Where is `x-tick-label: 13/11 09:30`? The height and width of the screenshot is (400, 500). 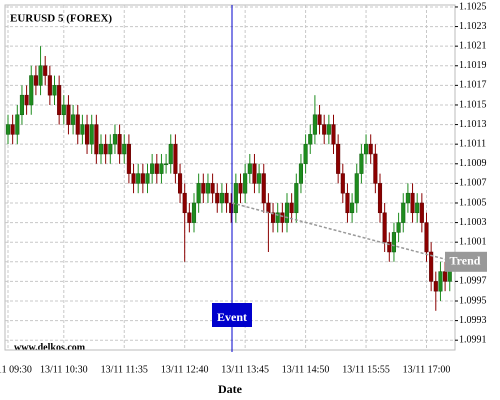
x-tick-label: 13/11 09:30 is located at coordinates (16, 369).